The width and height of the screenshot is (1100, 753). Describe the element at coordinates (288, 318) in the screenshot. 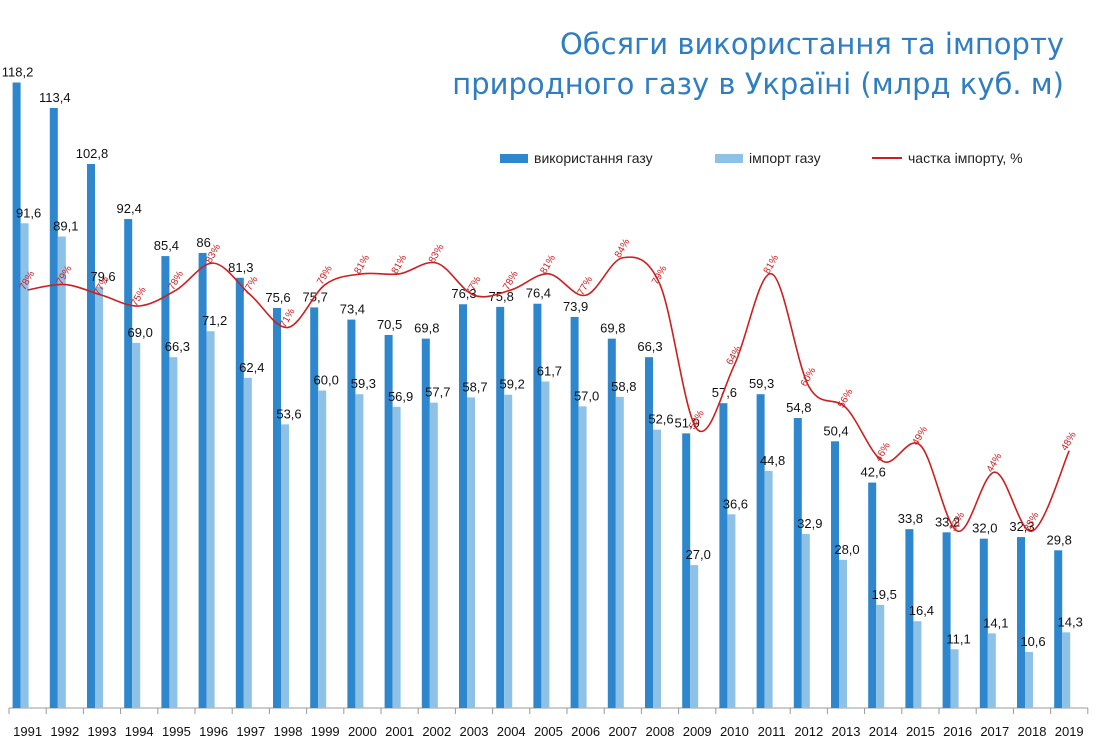

I see `data-label-share: 71%` at that location.